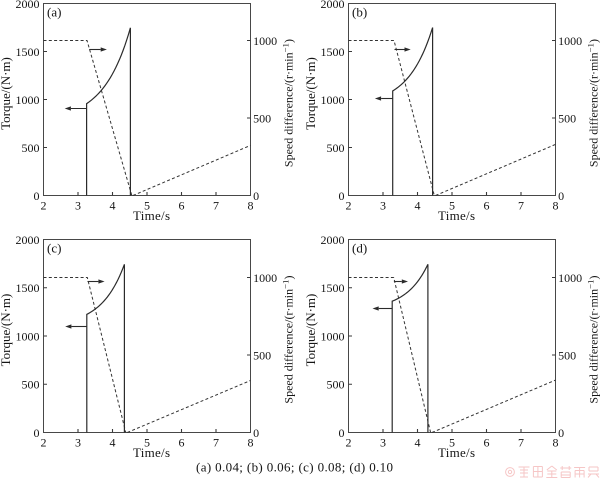 Image resolution: width=600 pixels, height=480 pixels. I want to click on svg-text:(a) 0.04; (b) 0.06; (c) 0.08;: (a) 0.04; (b) 0.06; (c) 0.08; (d) 0.10, so click(294, 467).